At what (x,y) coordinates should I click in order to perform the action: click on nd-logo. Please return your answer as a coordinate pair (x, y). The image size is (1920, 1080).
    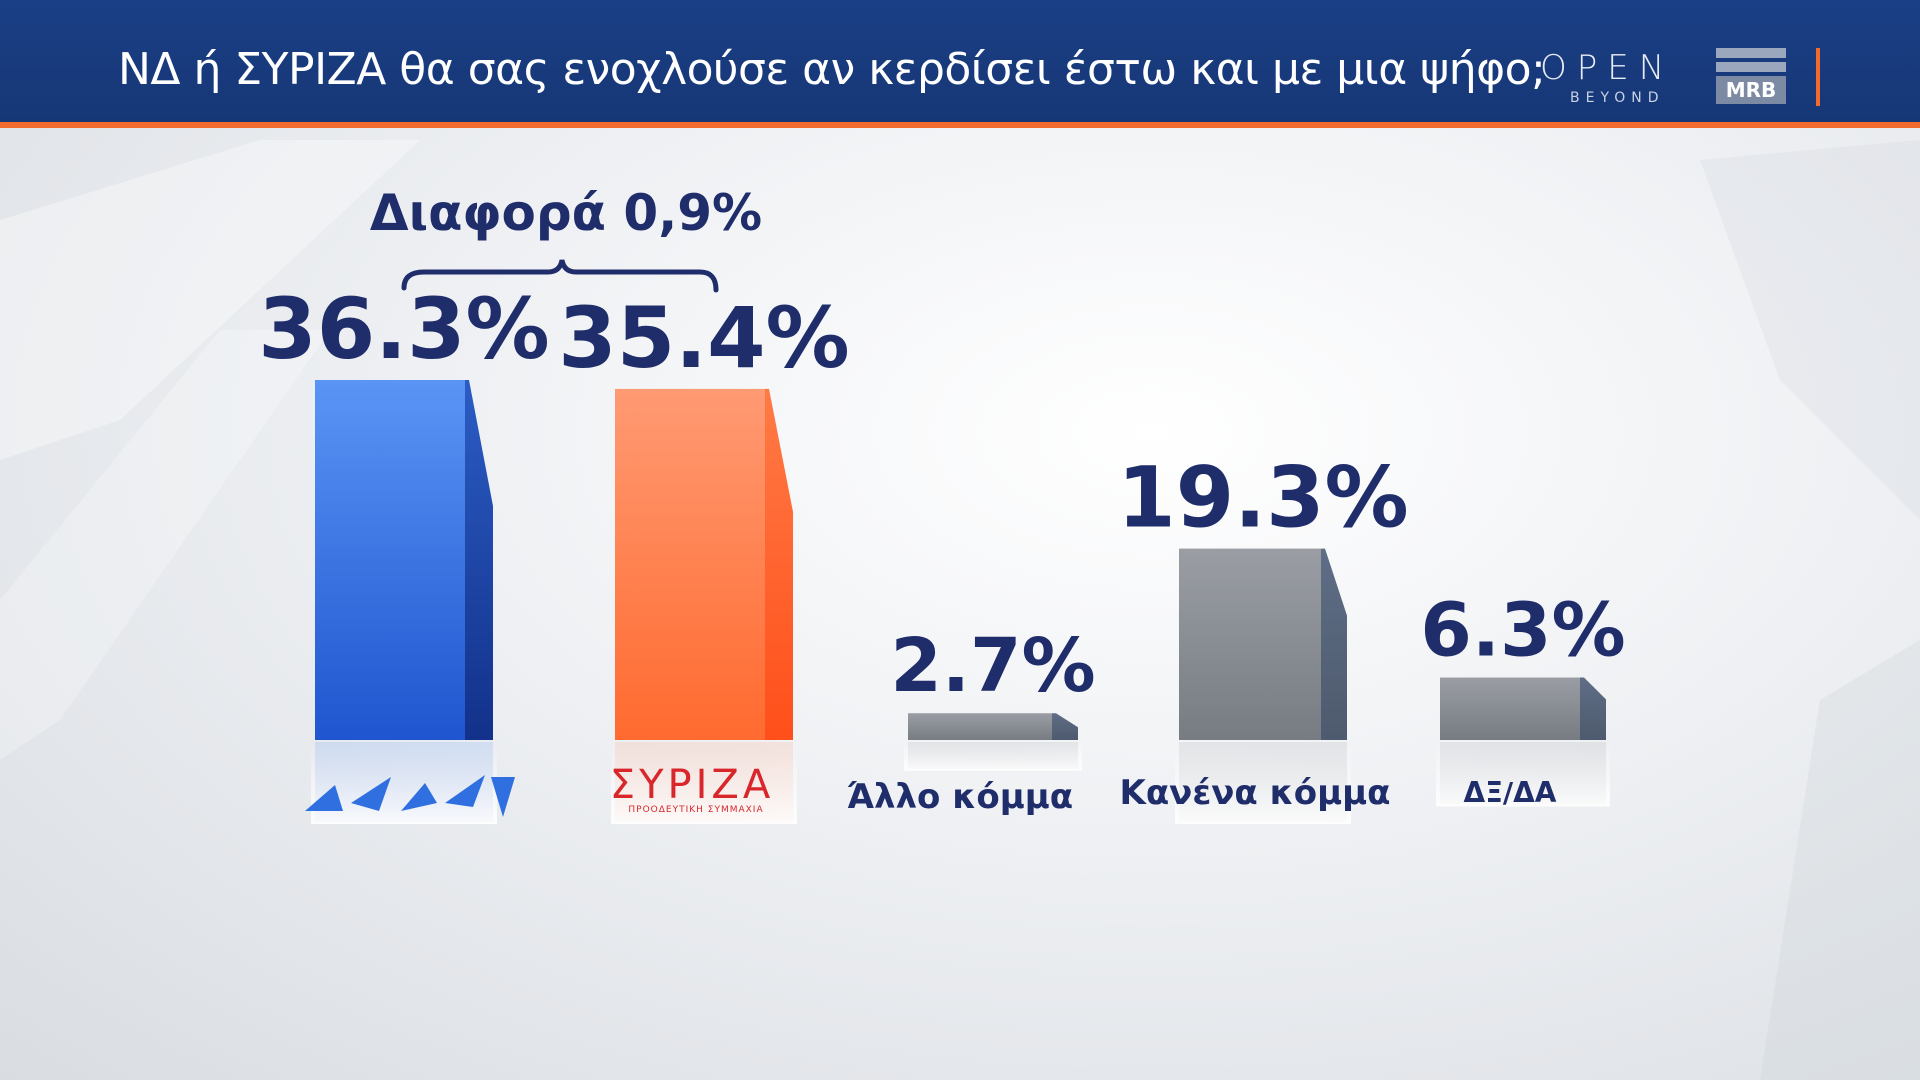
    Looking at the image, I should click on (410, 796).